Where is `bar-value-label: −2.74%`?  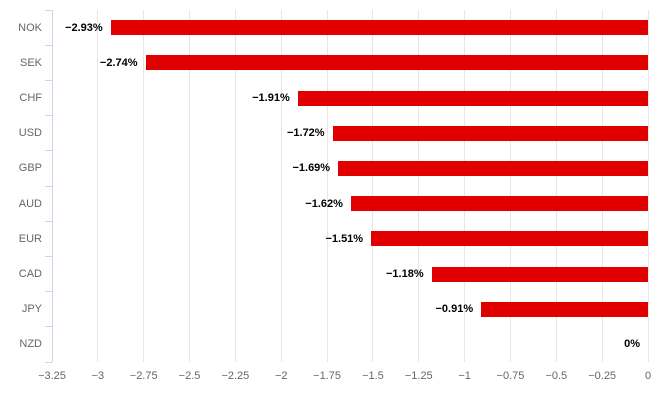 bar-value-label: −2.74% is located at coordinates (118, 62).